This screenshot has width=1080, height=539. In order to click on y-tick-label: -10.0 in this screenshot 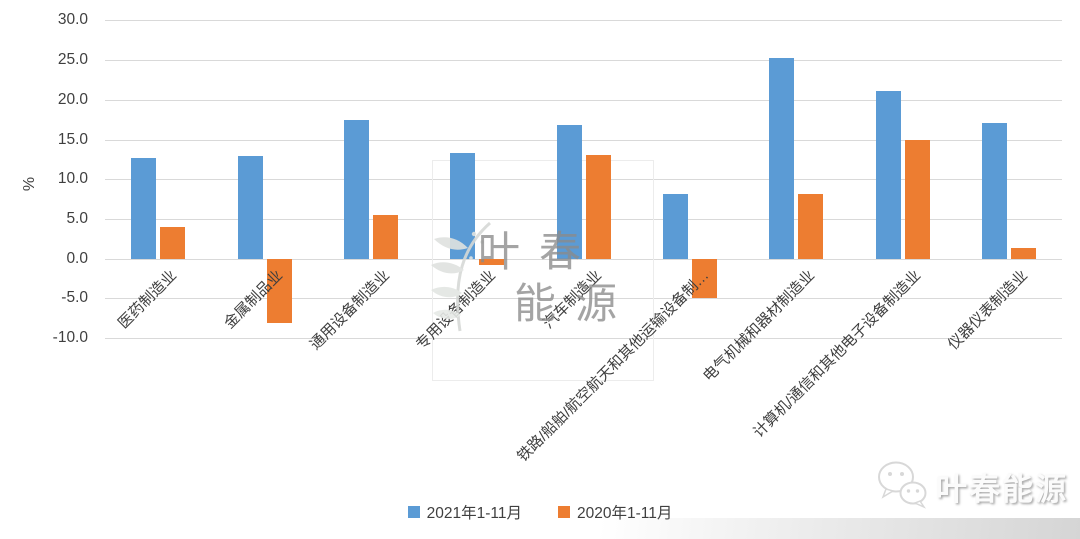, I will do `click(70, 337)`.